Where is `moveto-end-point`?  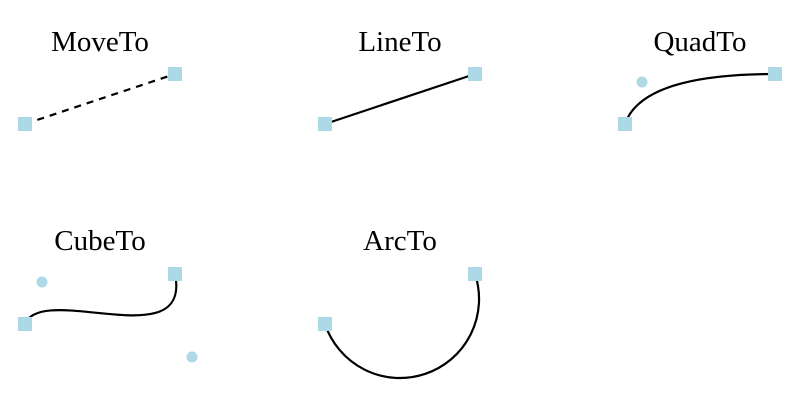 moveto-end-point is located at coordinates (175, 74).